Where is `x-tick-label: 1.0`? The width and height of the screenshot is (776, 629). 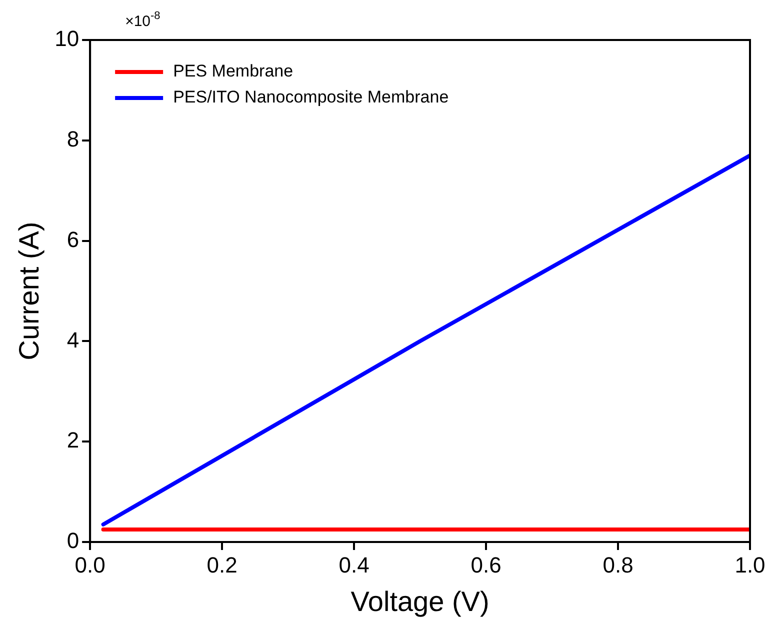 x-tick-label: 1.0 is located at coordinates (750, 565).